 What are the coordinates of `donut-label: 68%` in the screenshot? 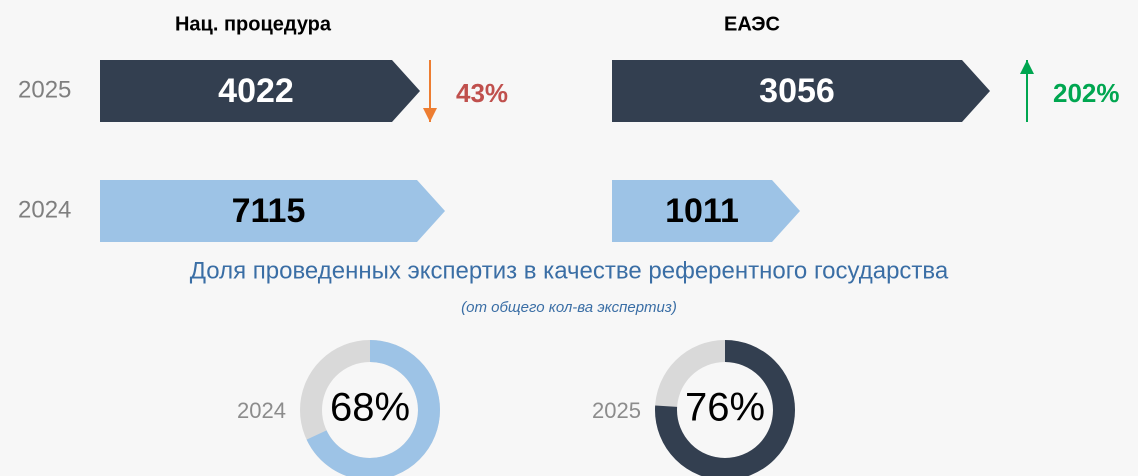 It's located at (370, 408).